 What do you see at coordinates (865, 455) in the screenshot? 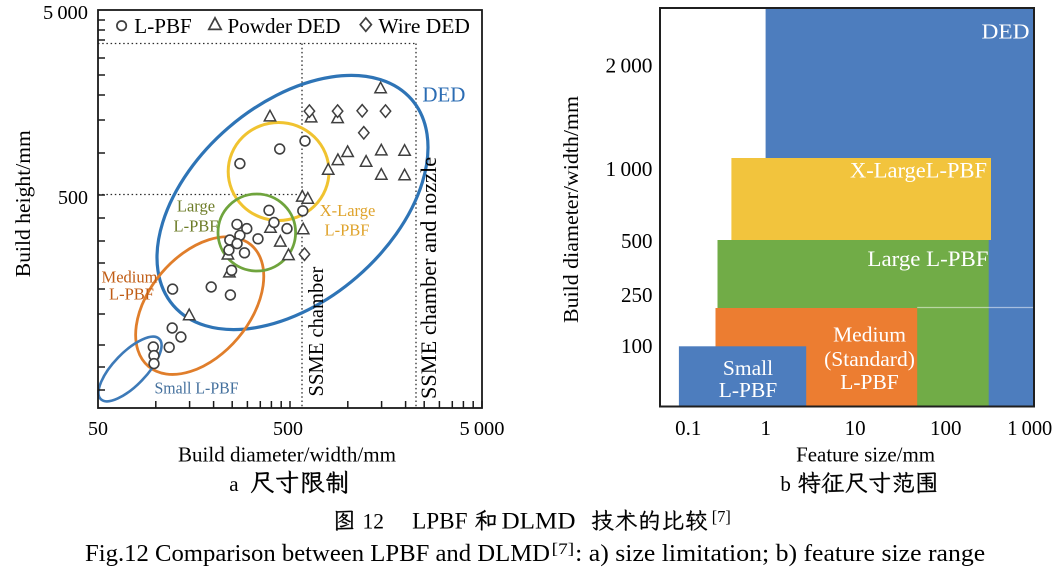
I see `svg-text: Feature size/mm` at bounding box center [865, 455].